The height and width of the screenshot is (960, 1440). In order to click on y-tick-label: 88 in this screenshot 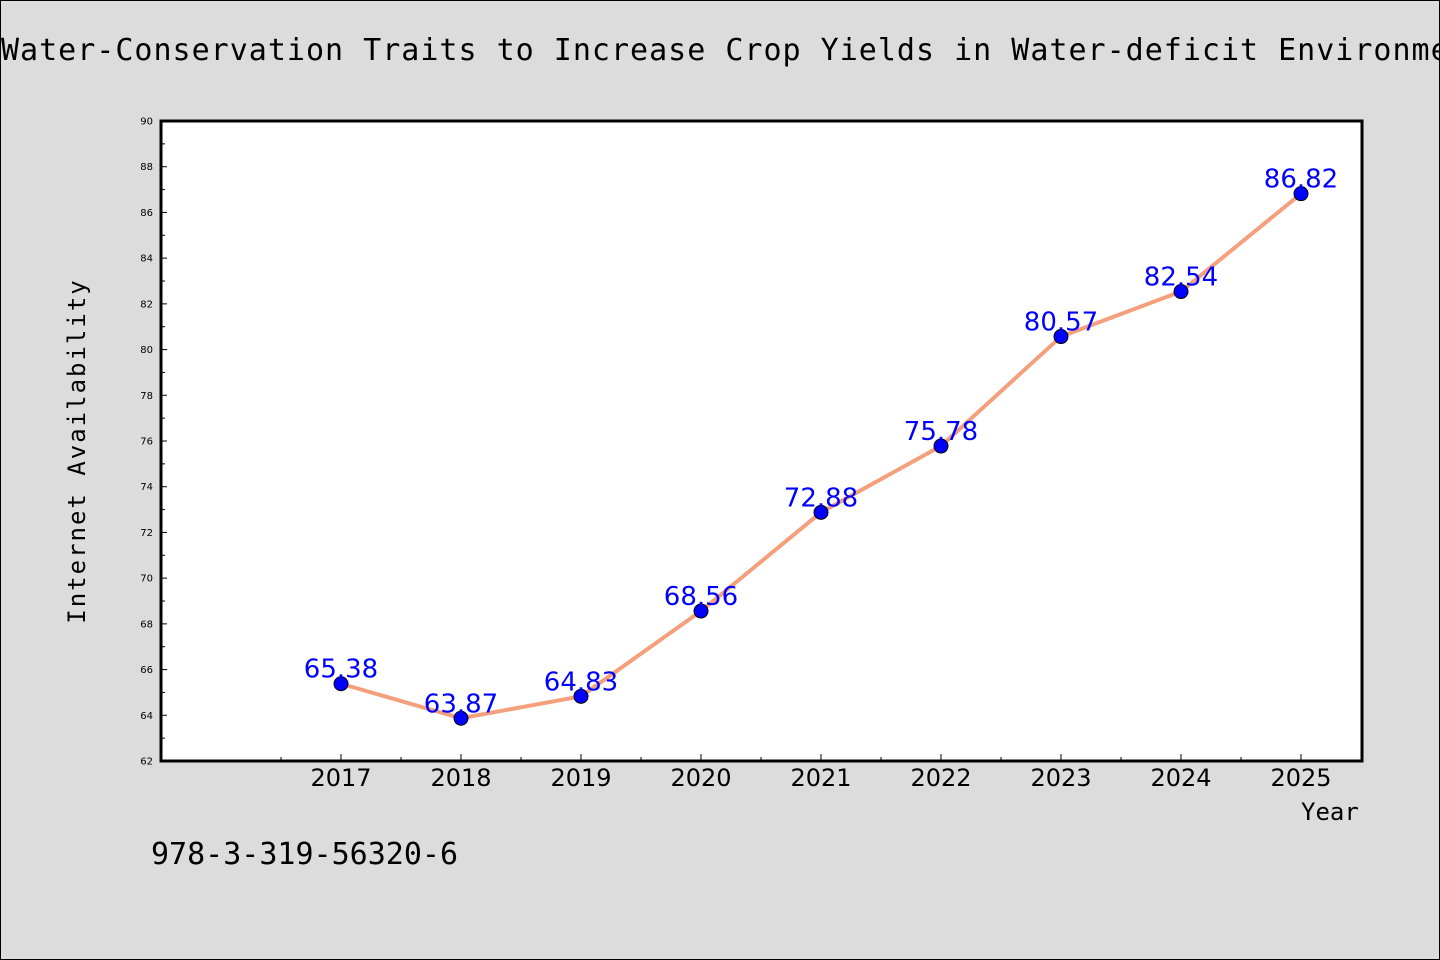, I will do `click(146, 167)`.